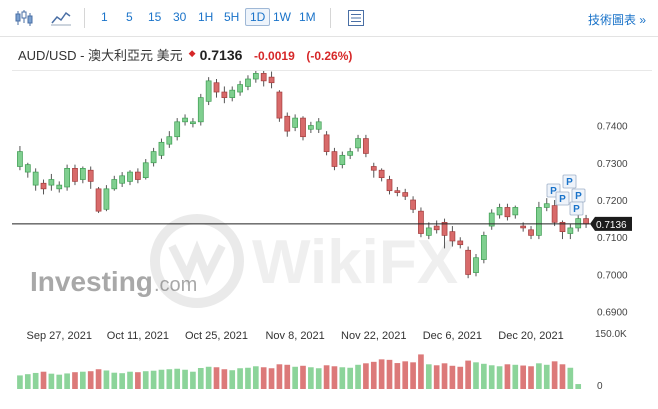  What do you see at coordinates (611, 223) in the screenshot?
I see `current-price-tag` at bounding box center [611, 223].